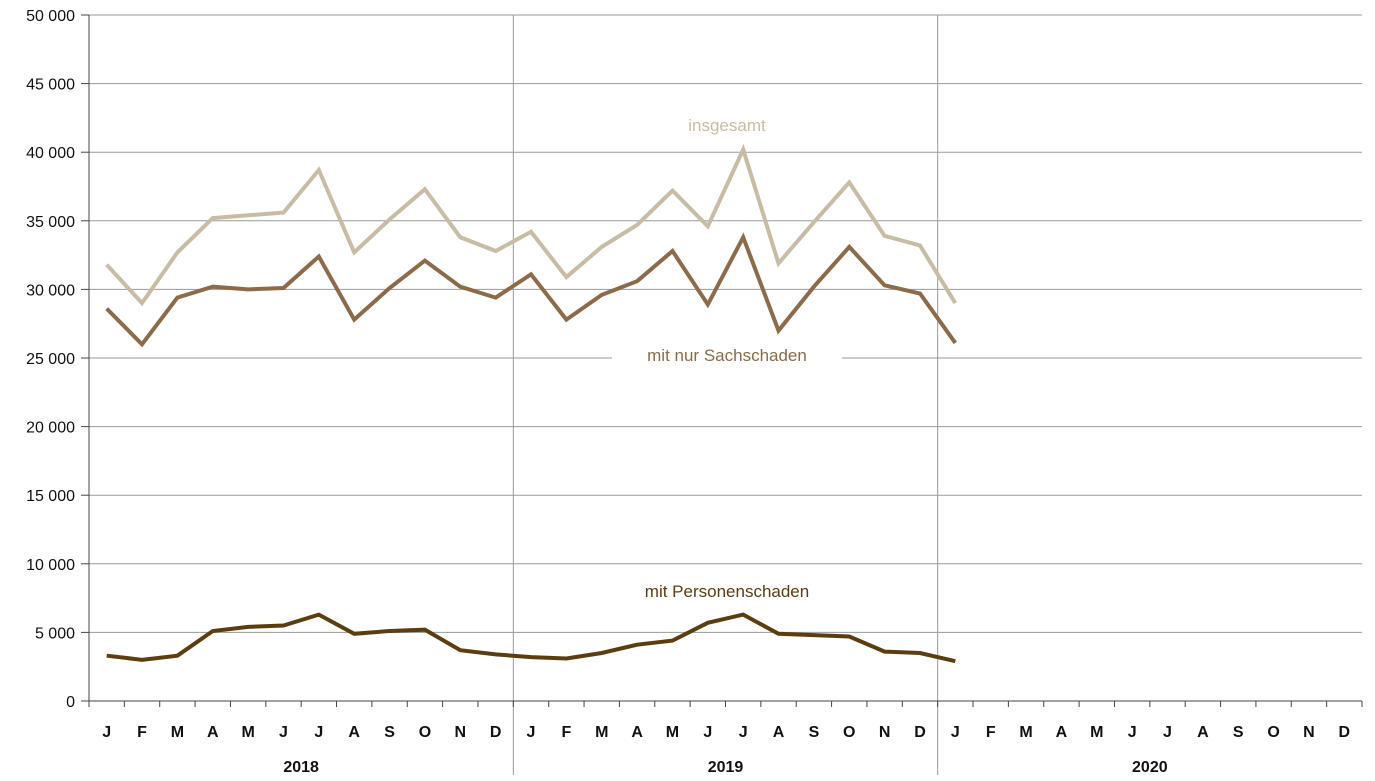 The width and height of the screenshot is (1375, 781). I want to click on series-label-2: mit Personenschaden, so click(727, 591).